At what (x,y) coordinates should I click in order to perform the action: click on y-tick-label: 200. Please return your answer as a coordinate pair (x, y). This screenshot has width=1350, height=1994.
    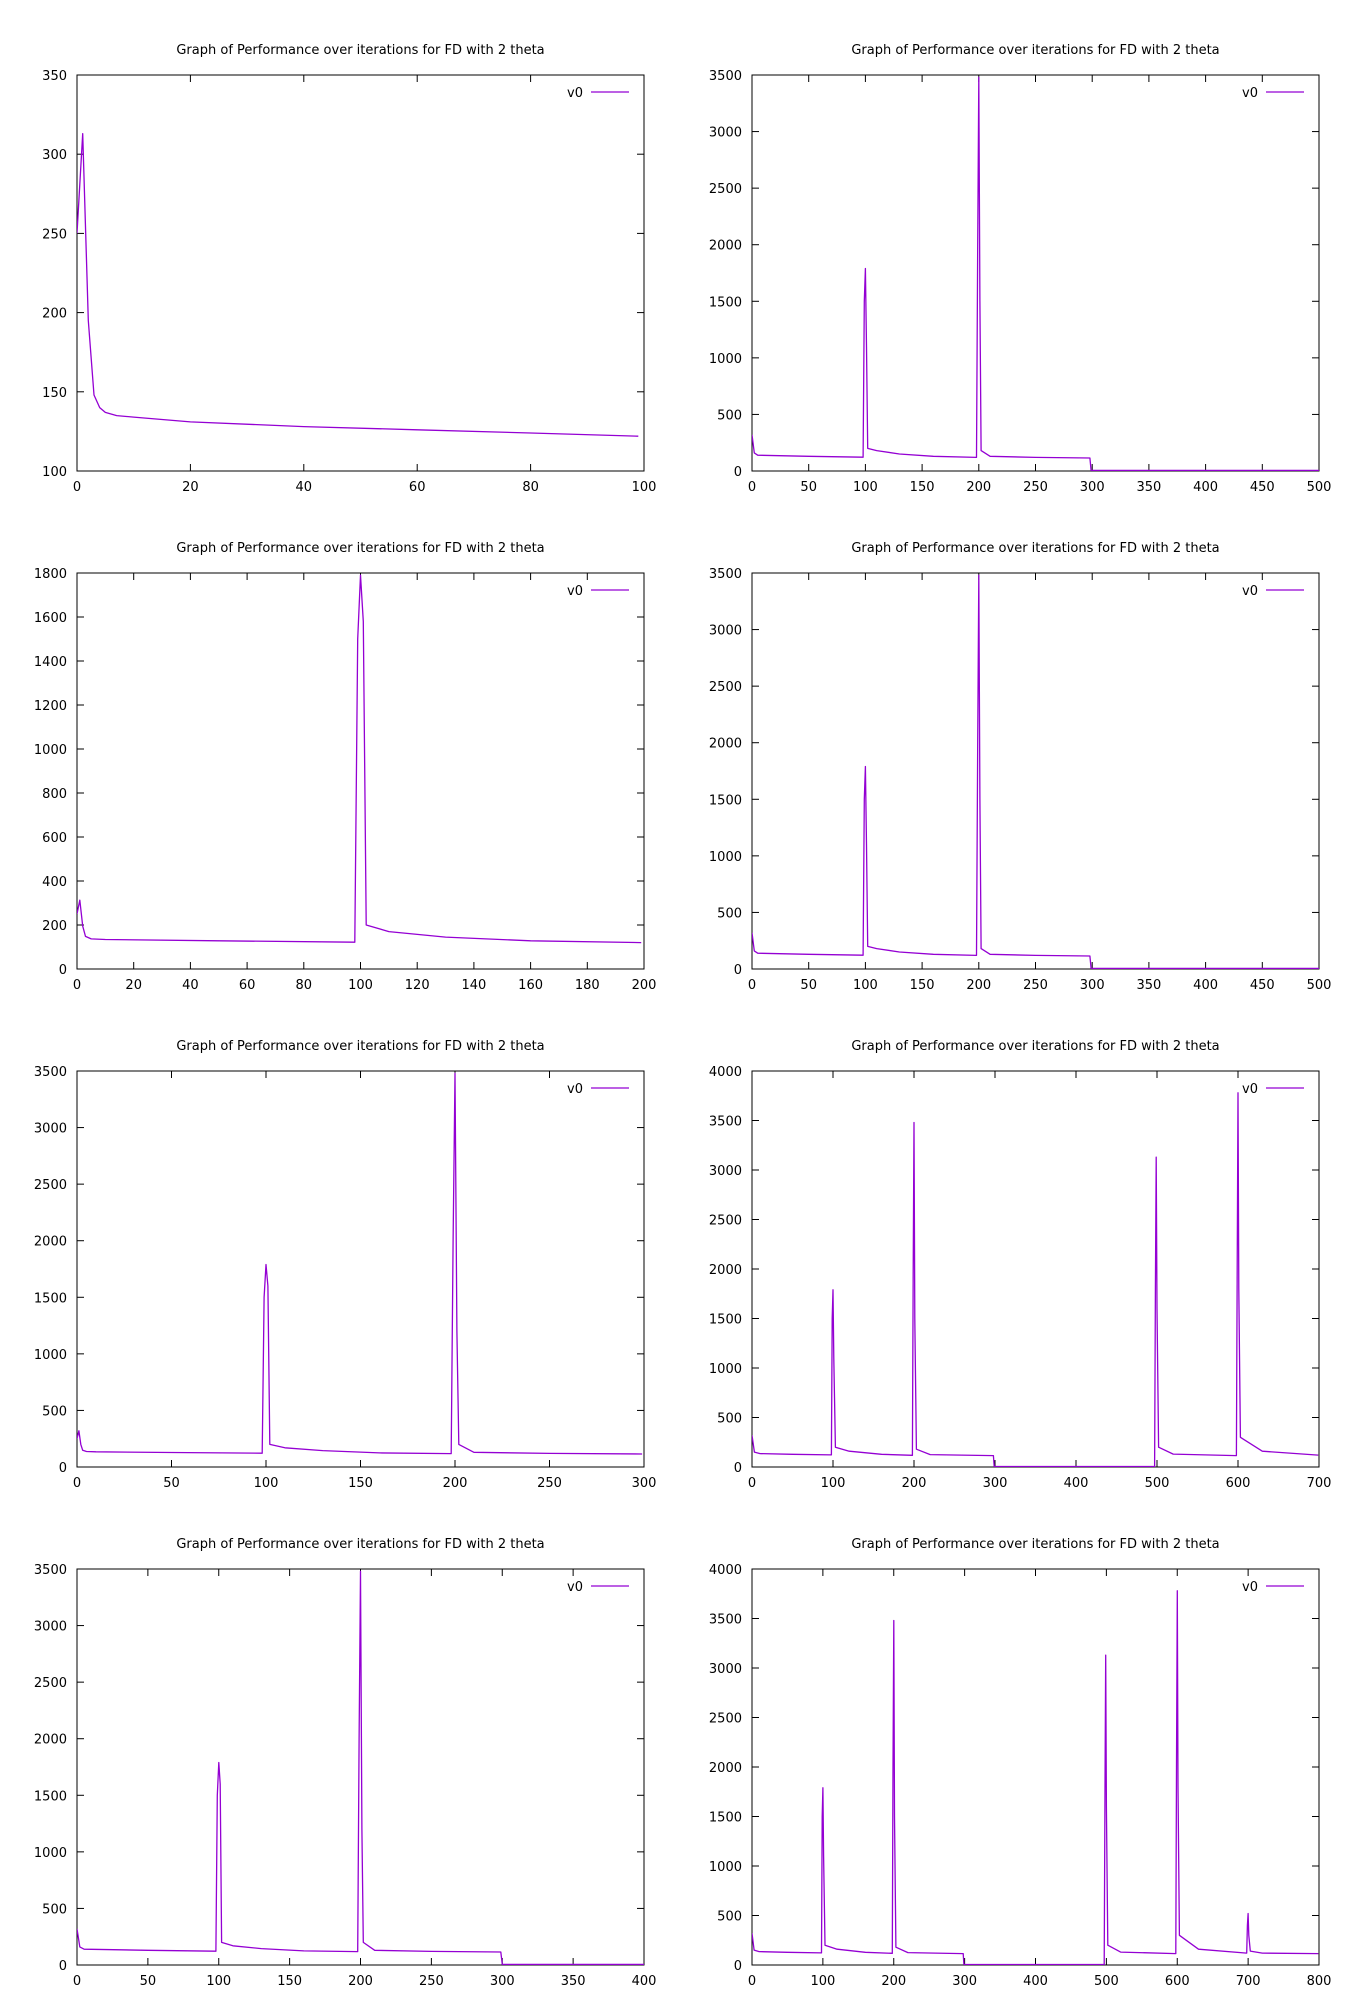
    Looking at the image, I should click on (54, 314).